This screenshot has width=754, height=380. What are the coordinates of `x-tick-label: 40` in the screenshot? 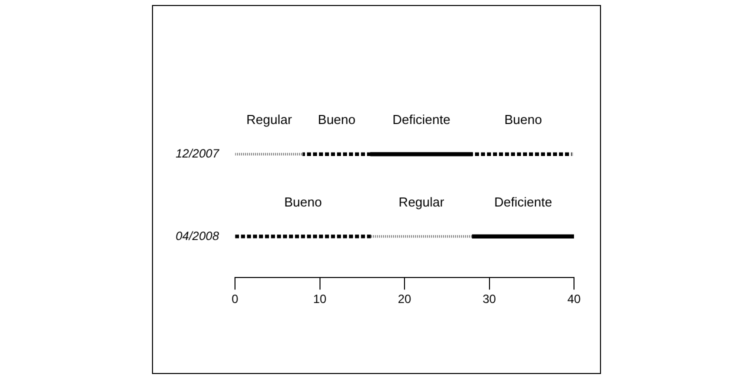 It's located at (574, 299).